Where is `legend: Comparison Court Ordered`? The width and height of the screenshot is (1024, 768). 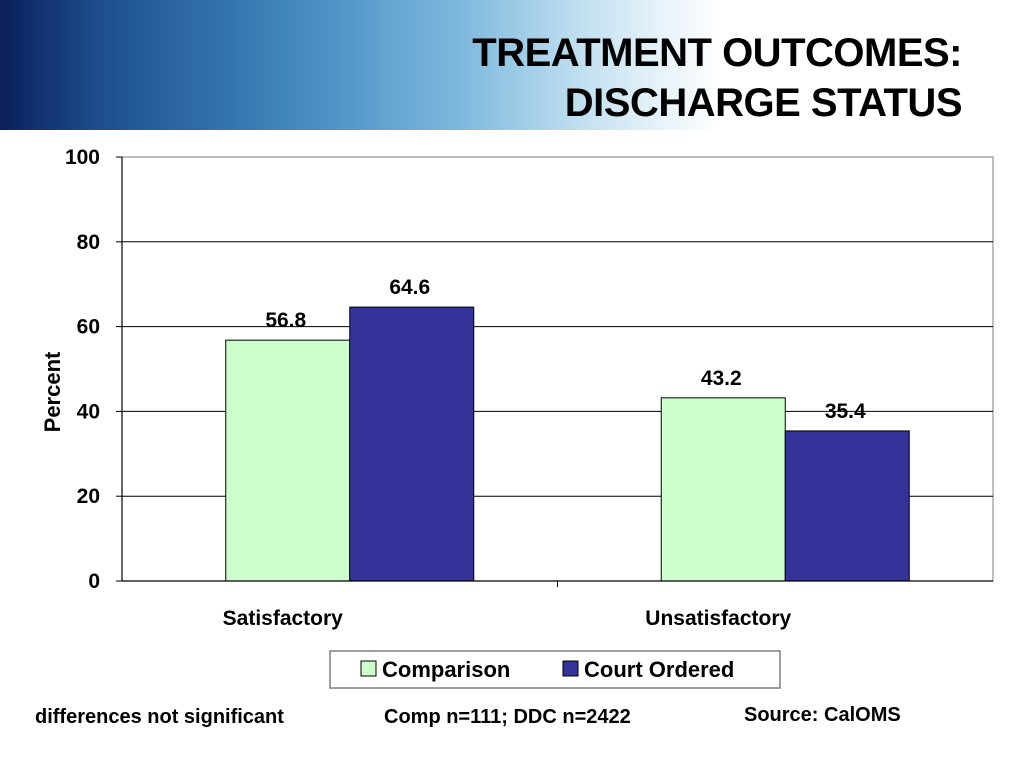
legend: Comparison Court Ordered is located at coordinates (555, 669).